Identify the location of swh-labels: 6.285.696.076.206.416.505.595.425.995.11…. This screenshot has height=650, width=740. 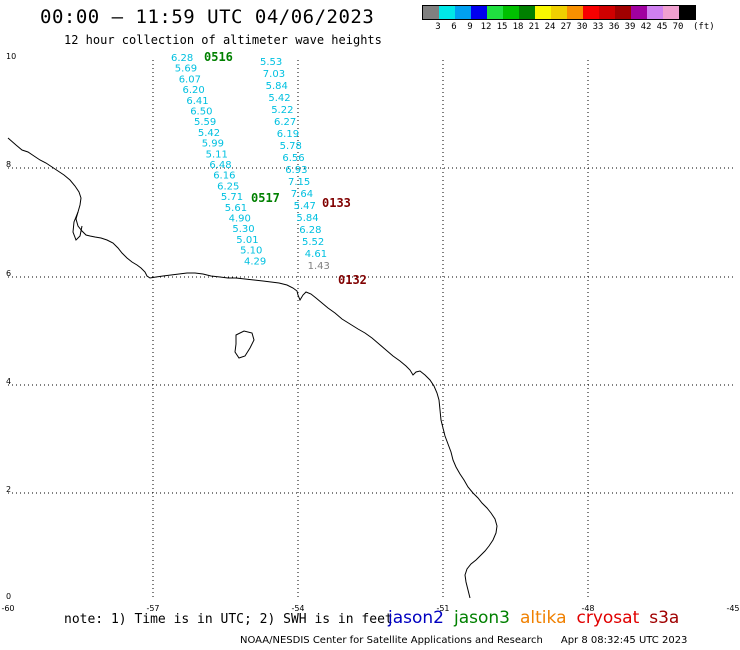
(250, 162).